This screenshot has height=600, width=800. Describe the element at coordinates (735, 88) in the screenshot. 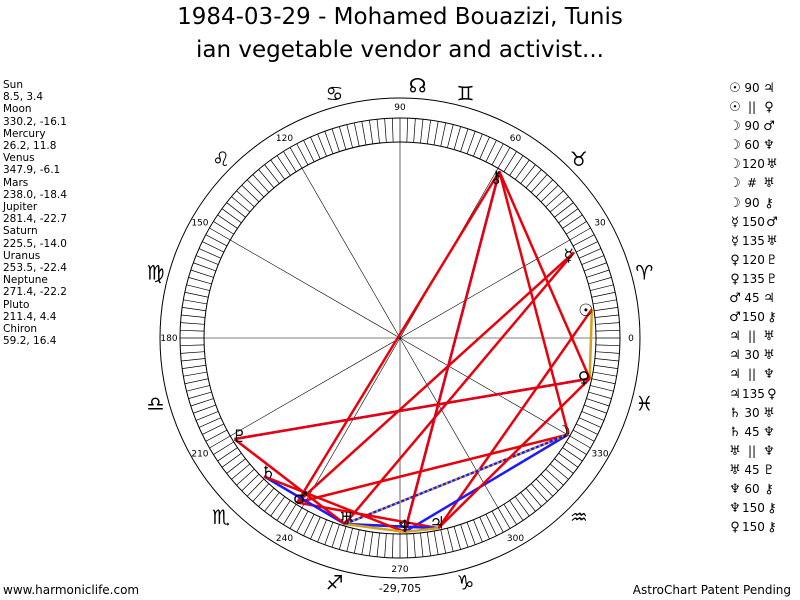

I see `sun-glyph-icon: ☉` at that location.